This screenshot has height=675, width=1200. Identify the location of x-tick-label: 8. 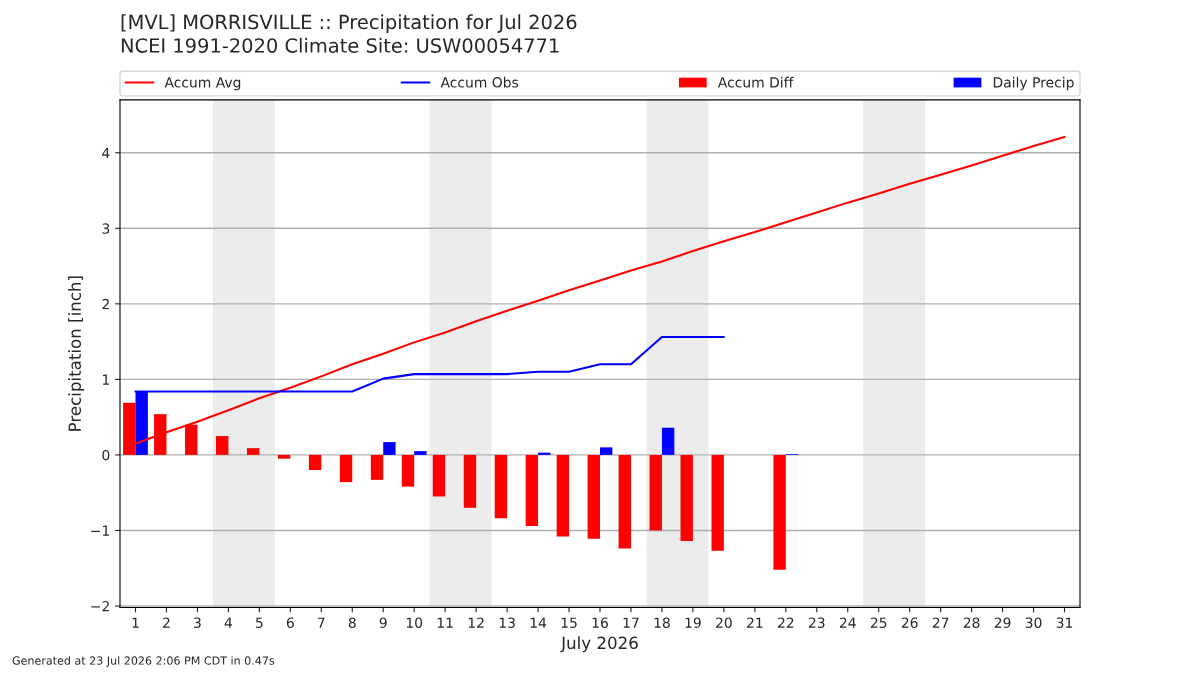
(352, 622).